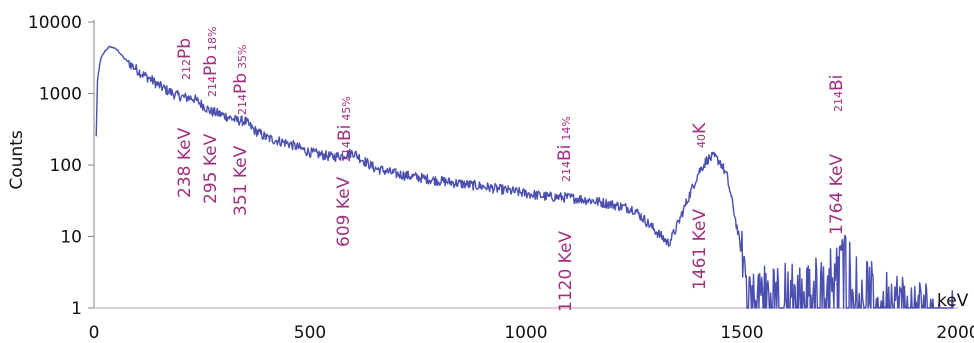 The height and width of the screenshot is (343, 974). Describe the element at coordinates (212, 39) in the screenshot. I see `branching-ratio: 18%` at that location.